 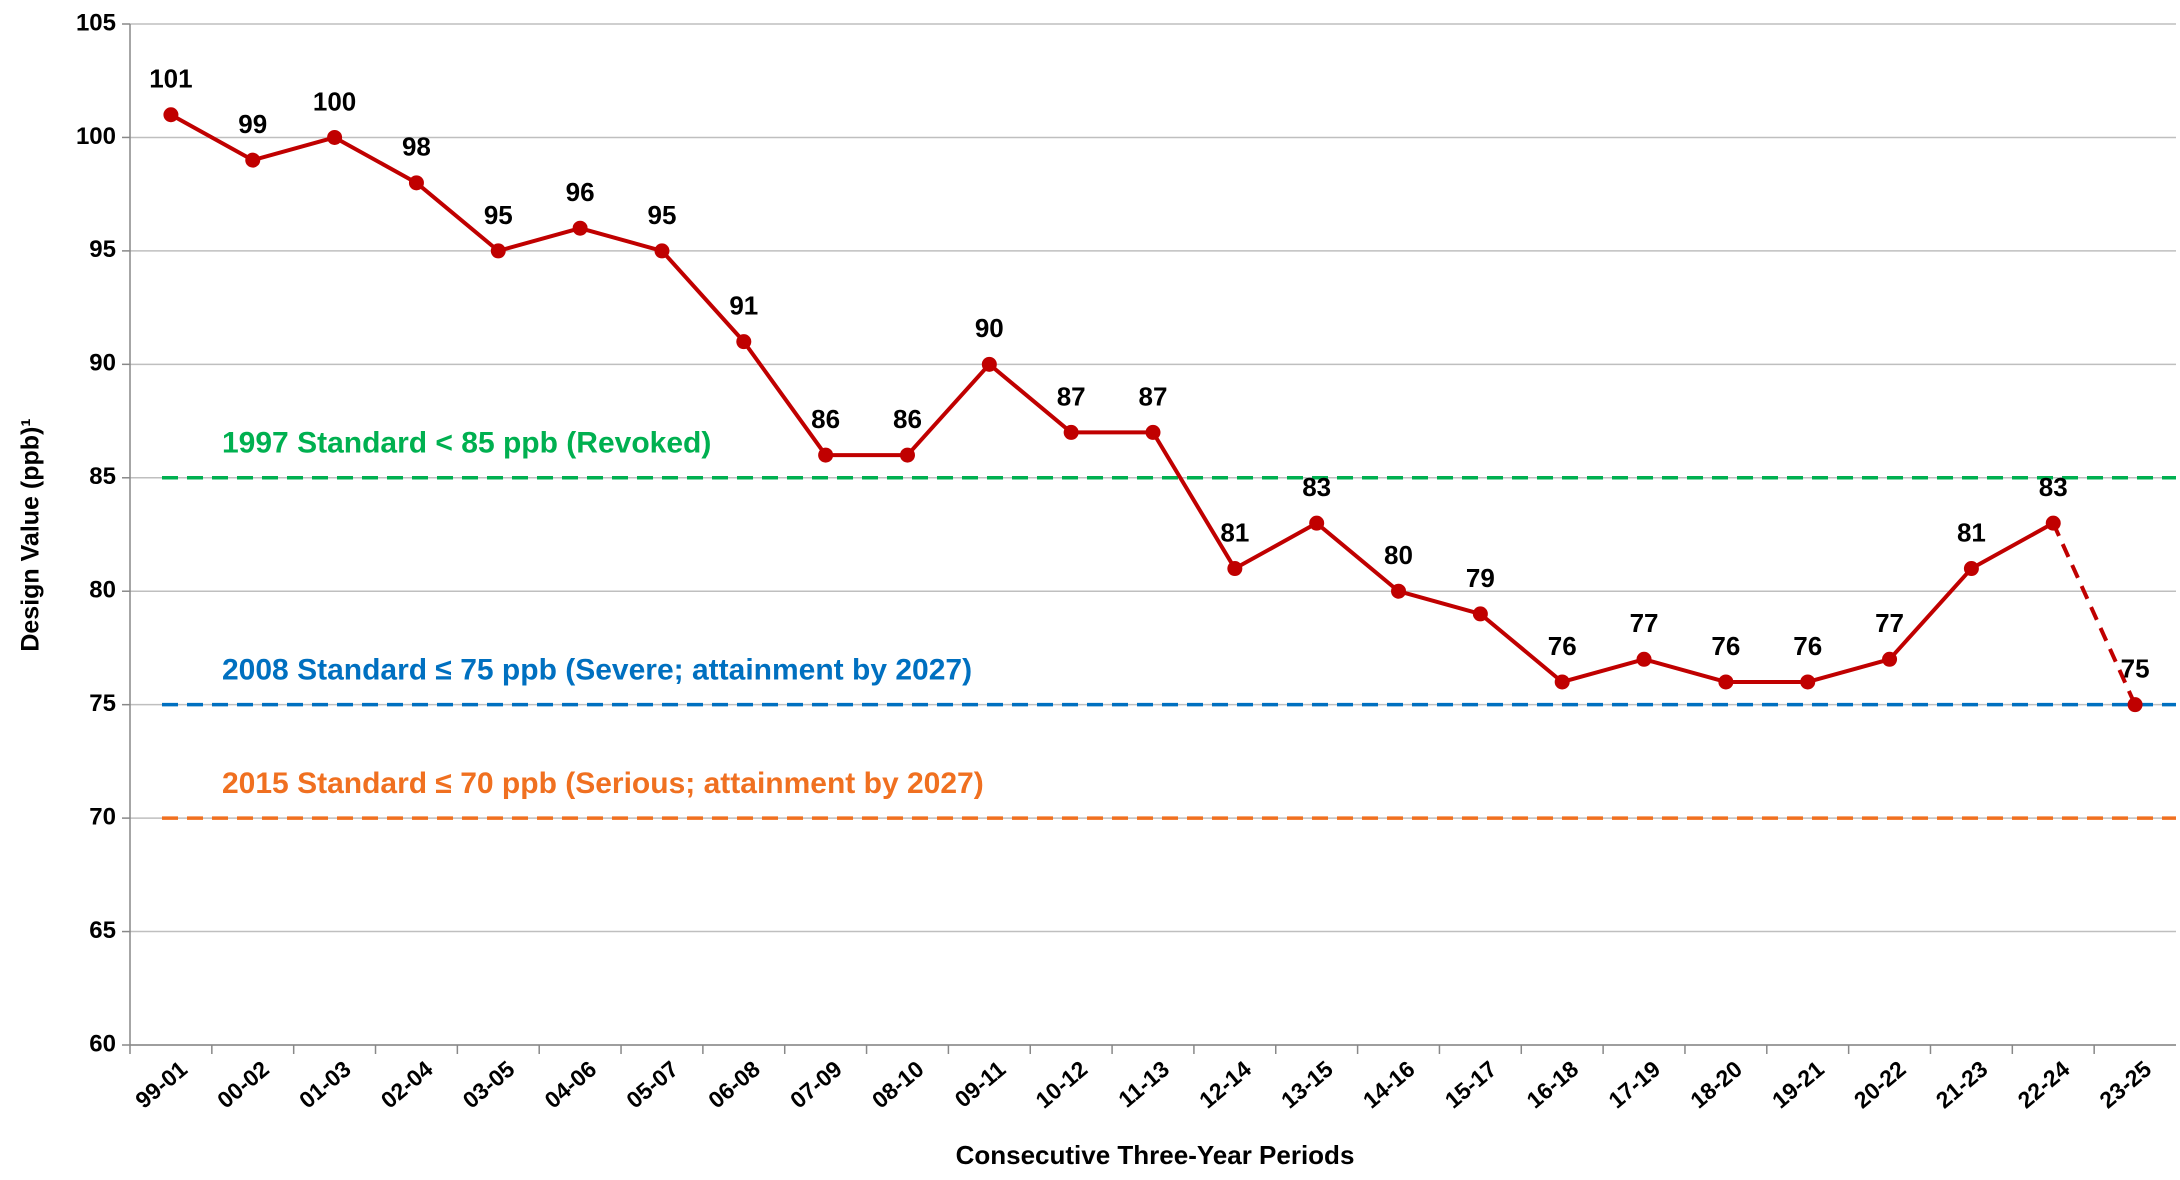 What do you see at coordinates (989, 328) in the screenshot?
I see `data-label: 90` at bounding box center [989, 328].